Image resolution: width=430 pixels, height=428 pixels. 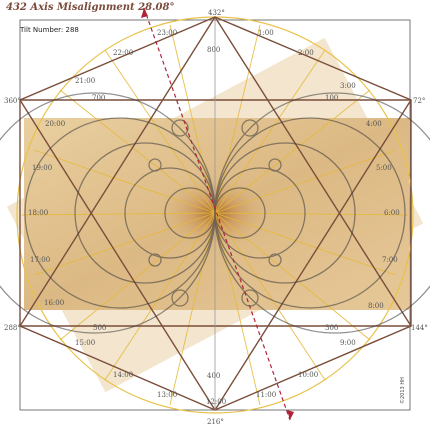 What do you see at coordinates (216, 13) in the screenshot?
I see `deg-top: 432°` at bounding box center [216, 13].